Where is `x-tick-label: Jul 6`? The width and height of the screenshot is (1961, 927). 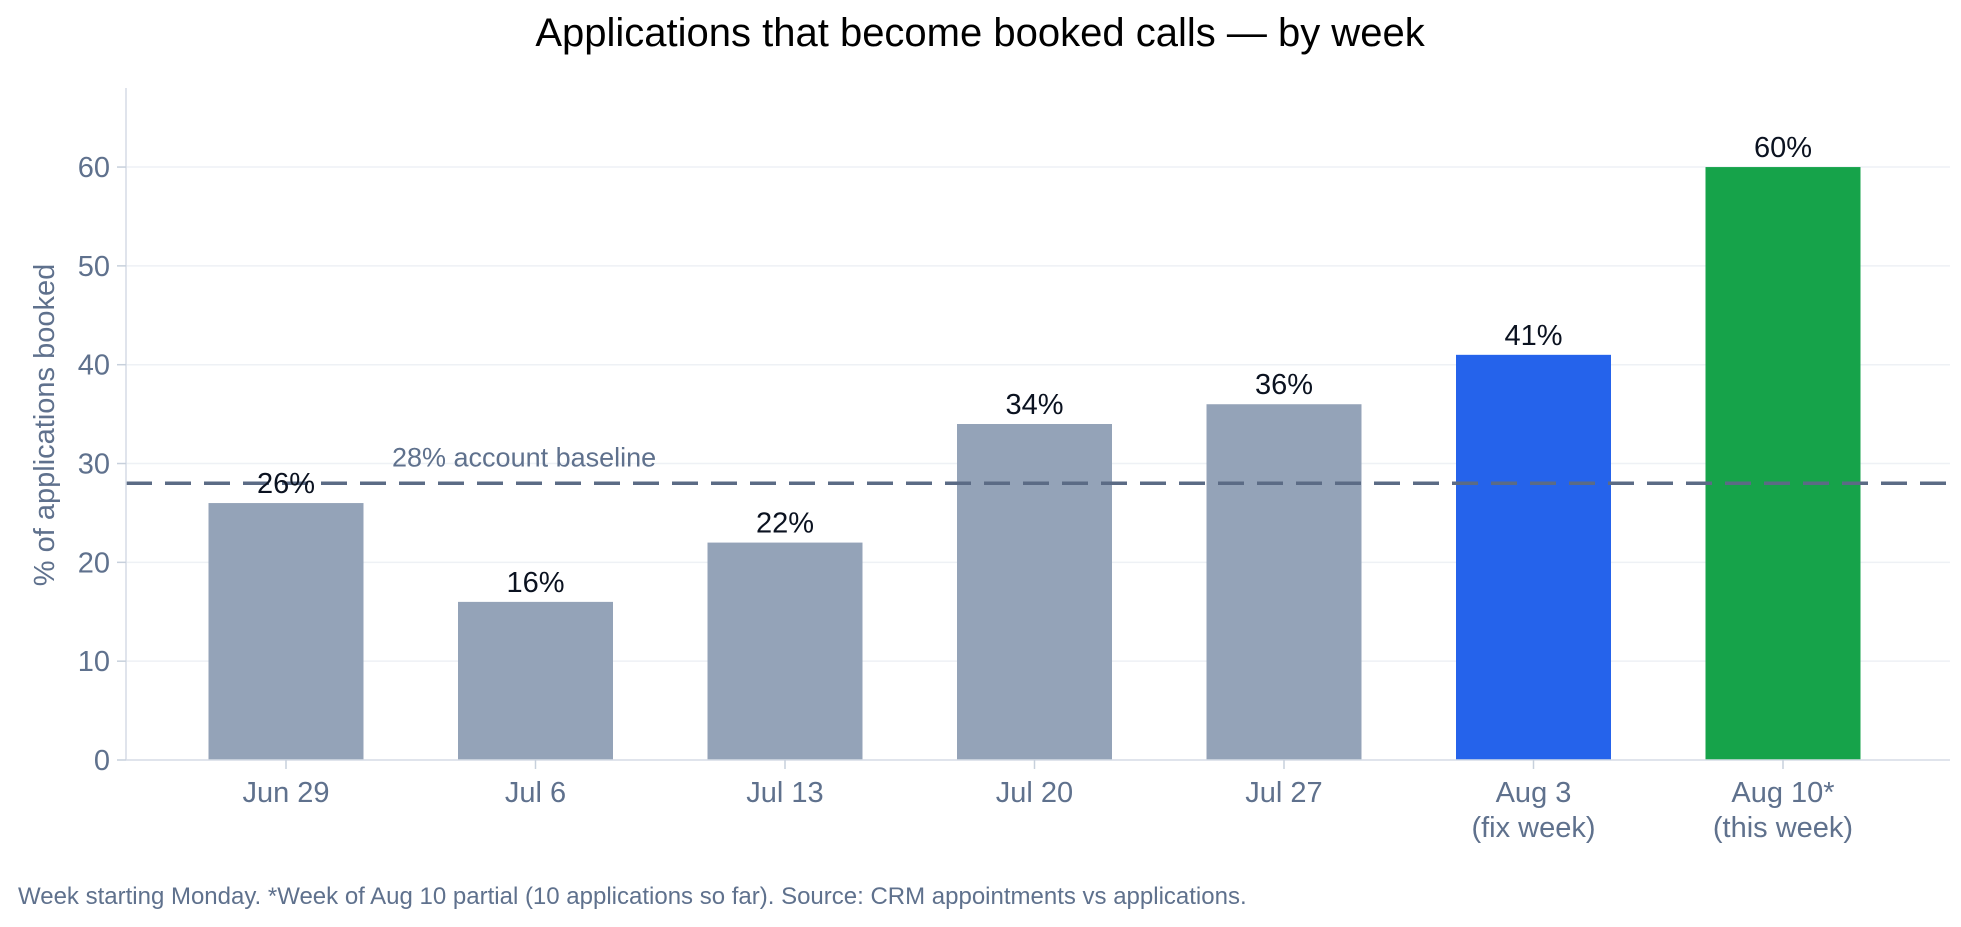
x-tick-label: Jul 6 is located at coordinates (535, 793).